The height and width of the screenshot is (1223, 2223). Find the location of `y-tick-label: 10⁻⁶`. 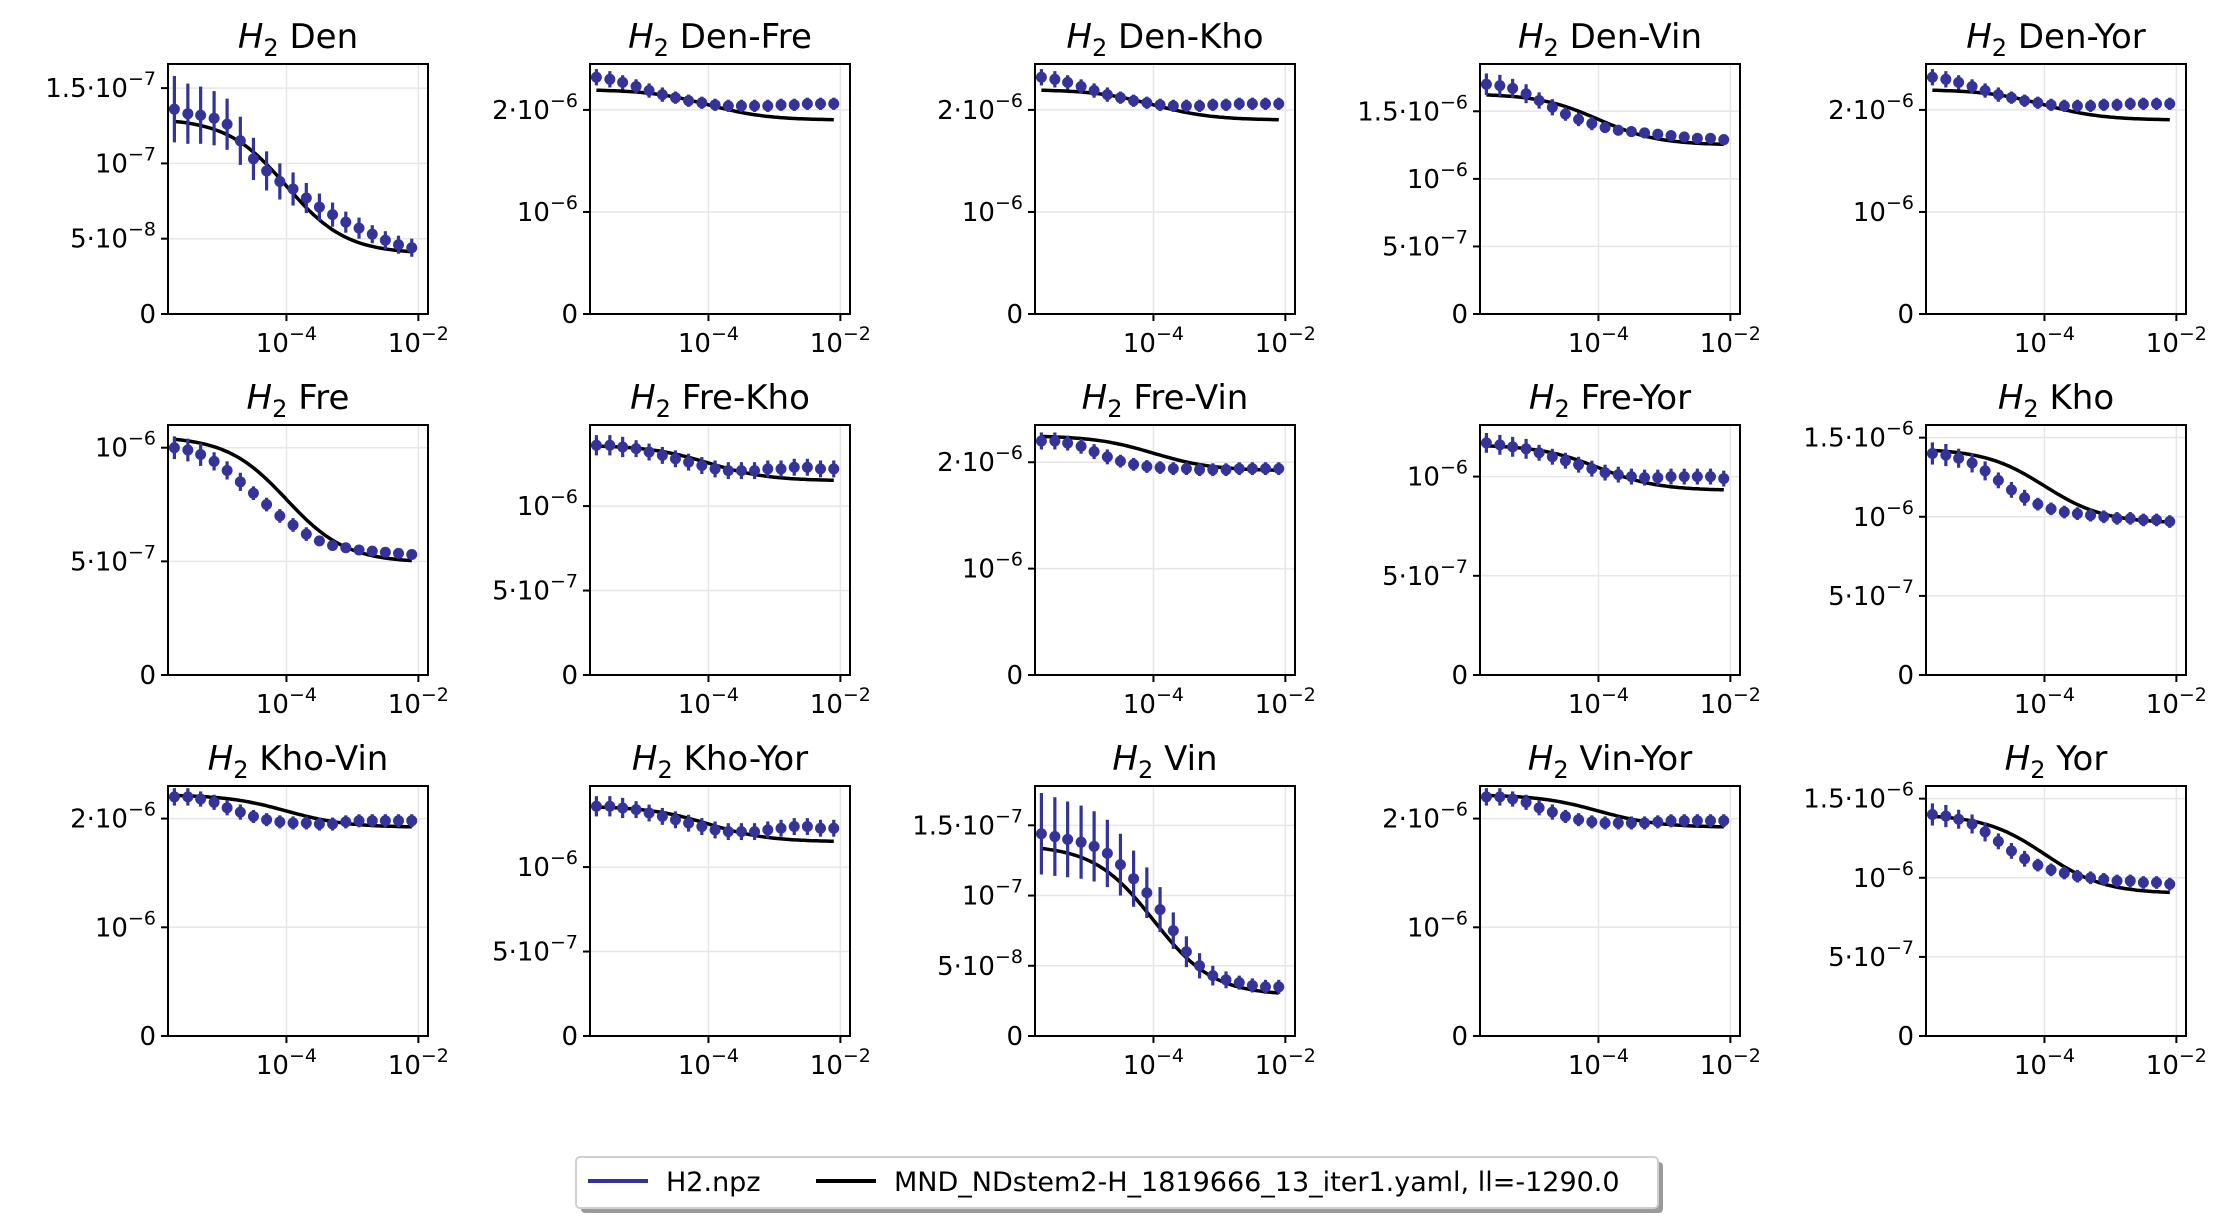

y-tick-label: 10⁻⁶ is located at coordinates (1883, 876).